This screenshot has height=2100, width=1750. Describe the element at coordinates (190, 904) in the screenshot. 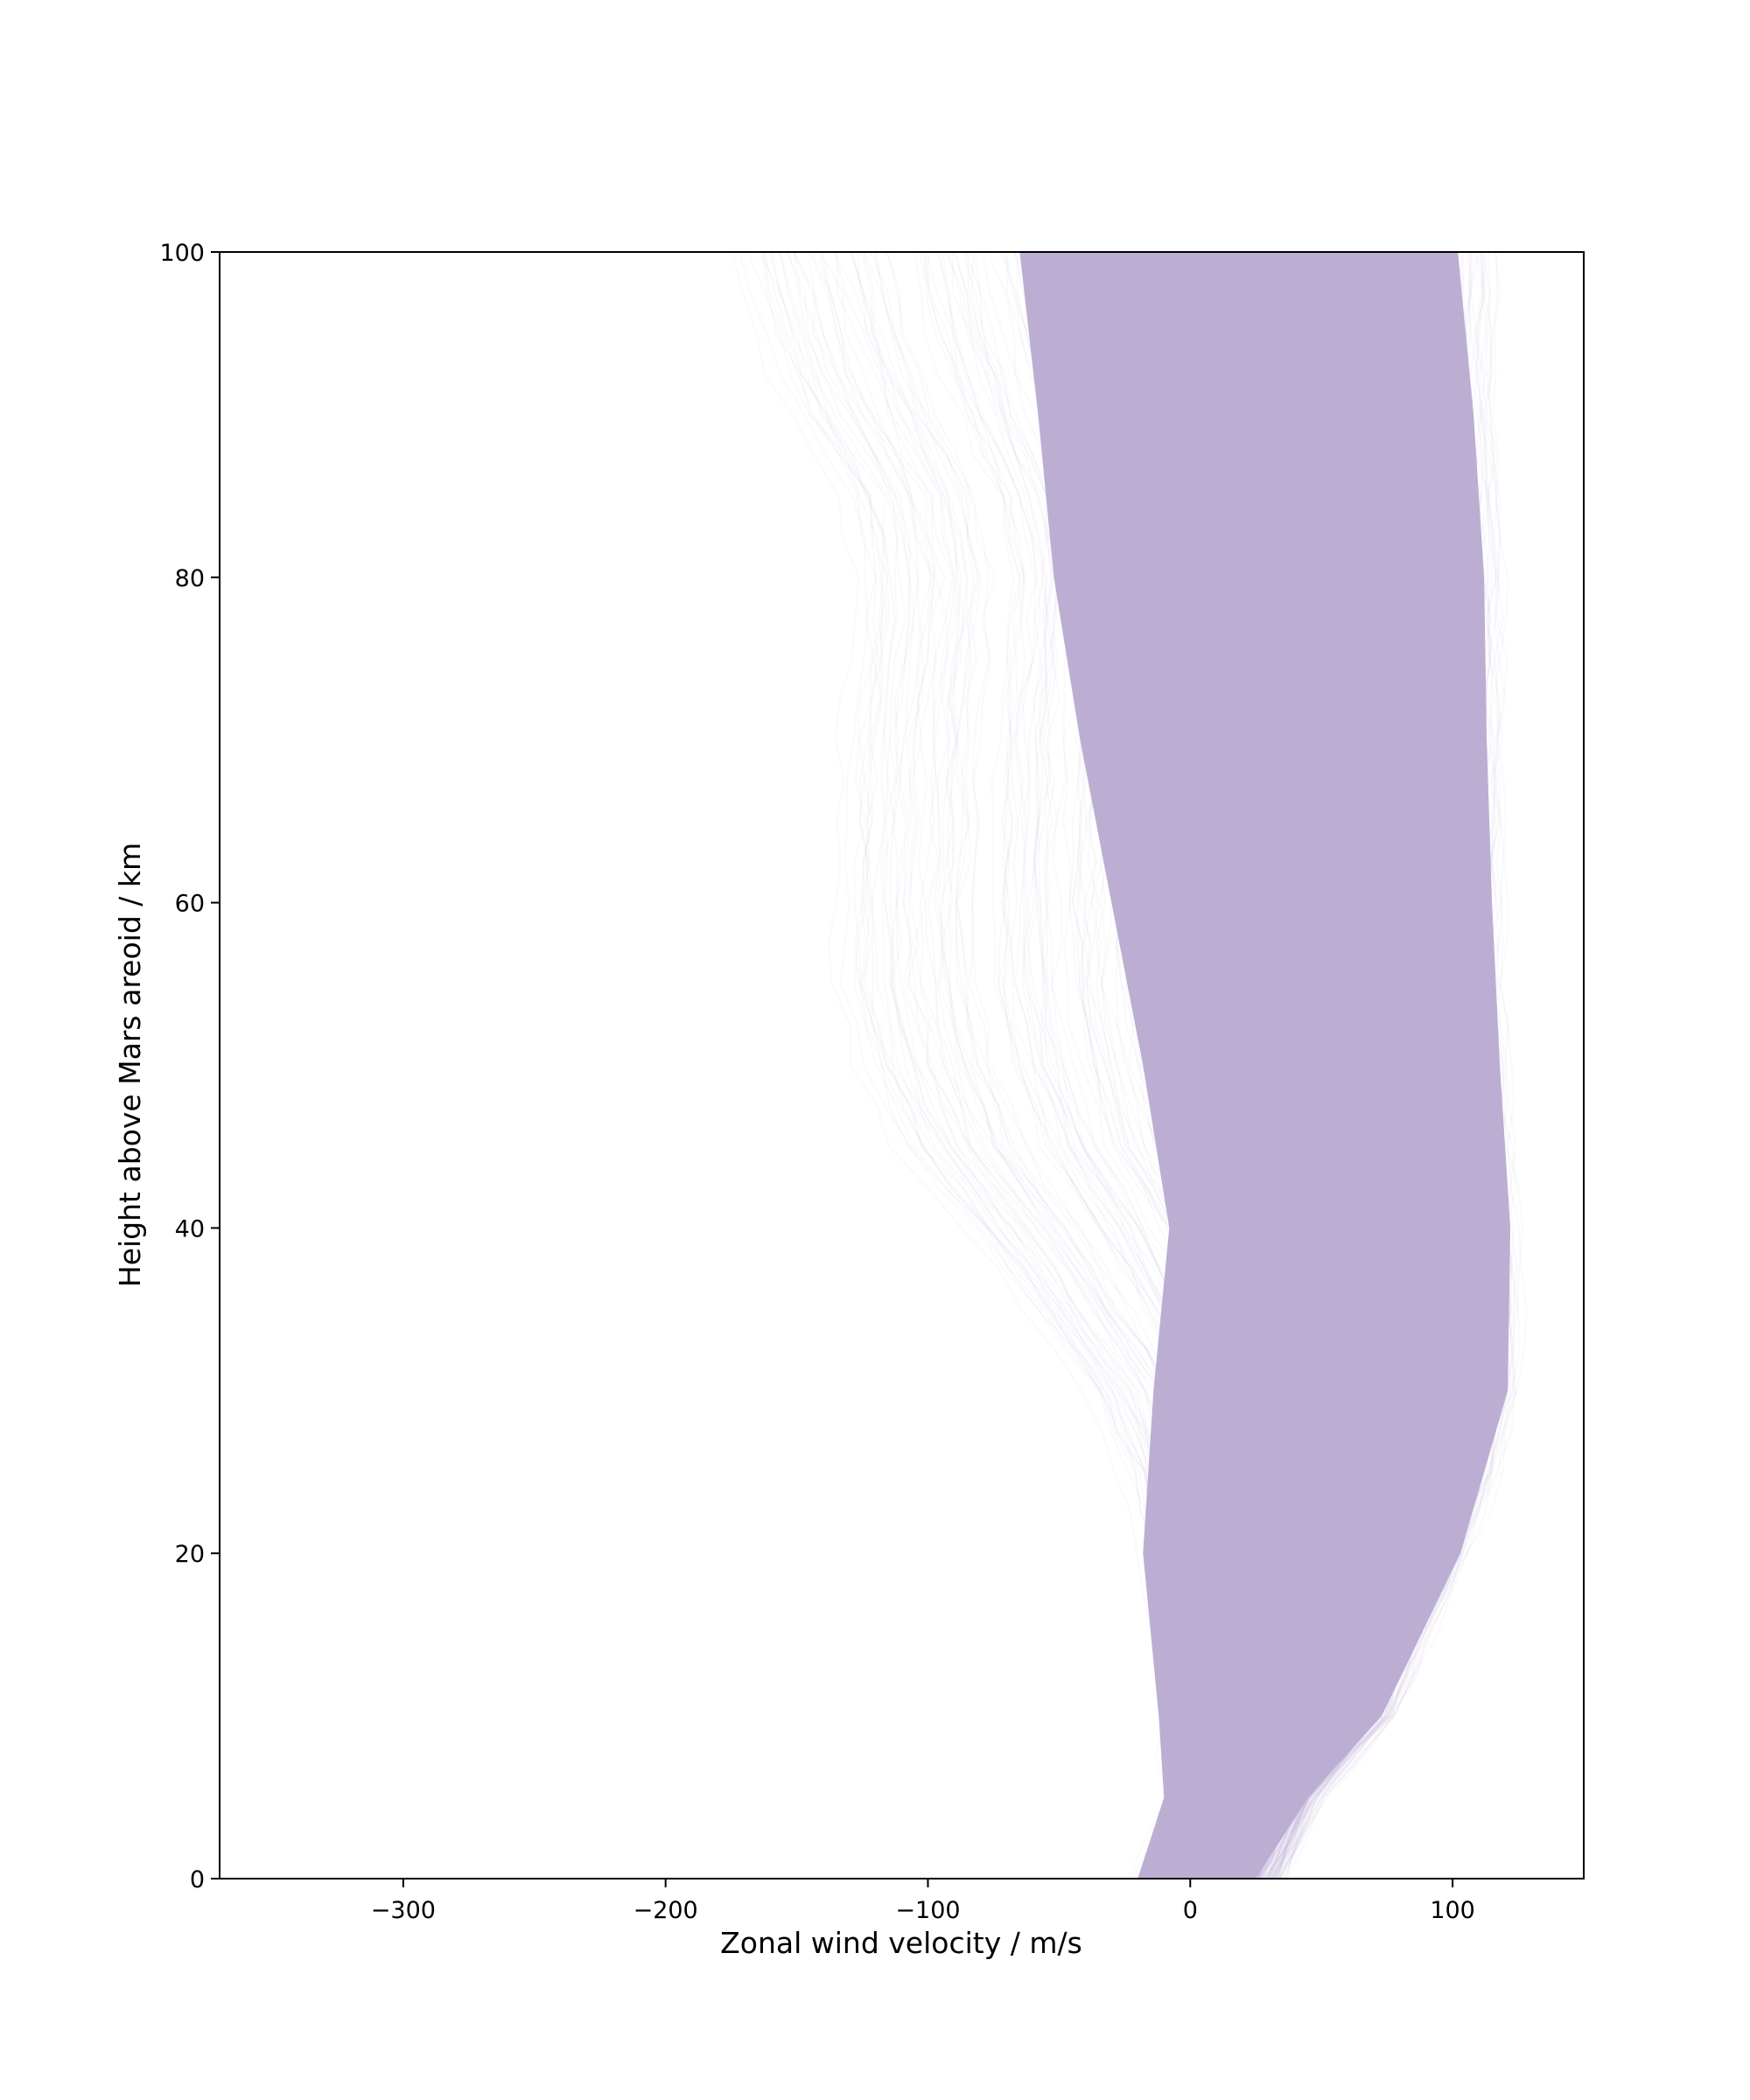

I see `y-tick-label: 60` at that location.